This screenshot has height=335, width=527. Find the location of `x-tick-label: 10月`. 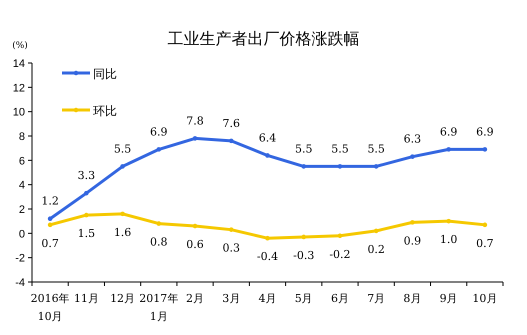

x-tick-label: 10月 is located at coordinates (485, 298).